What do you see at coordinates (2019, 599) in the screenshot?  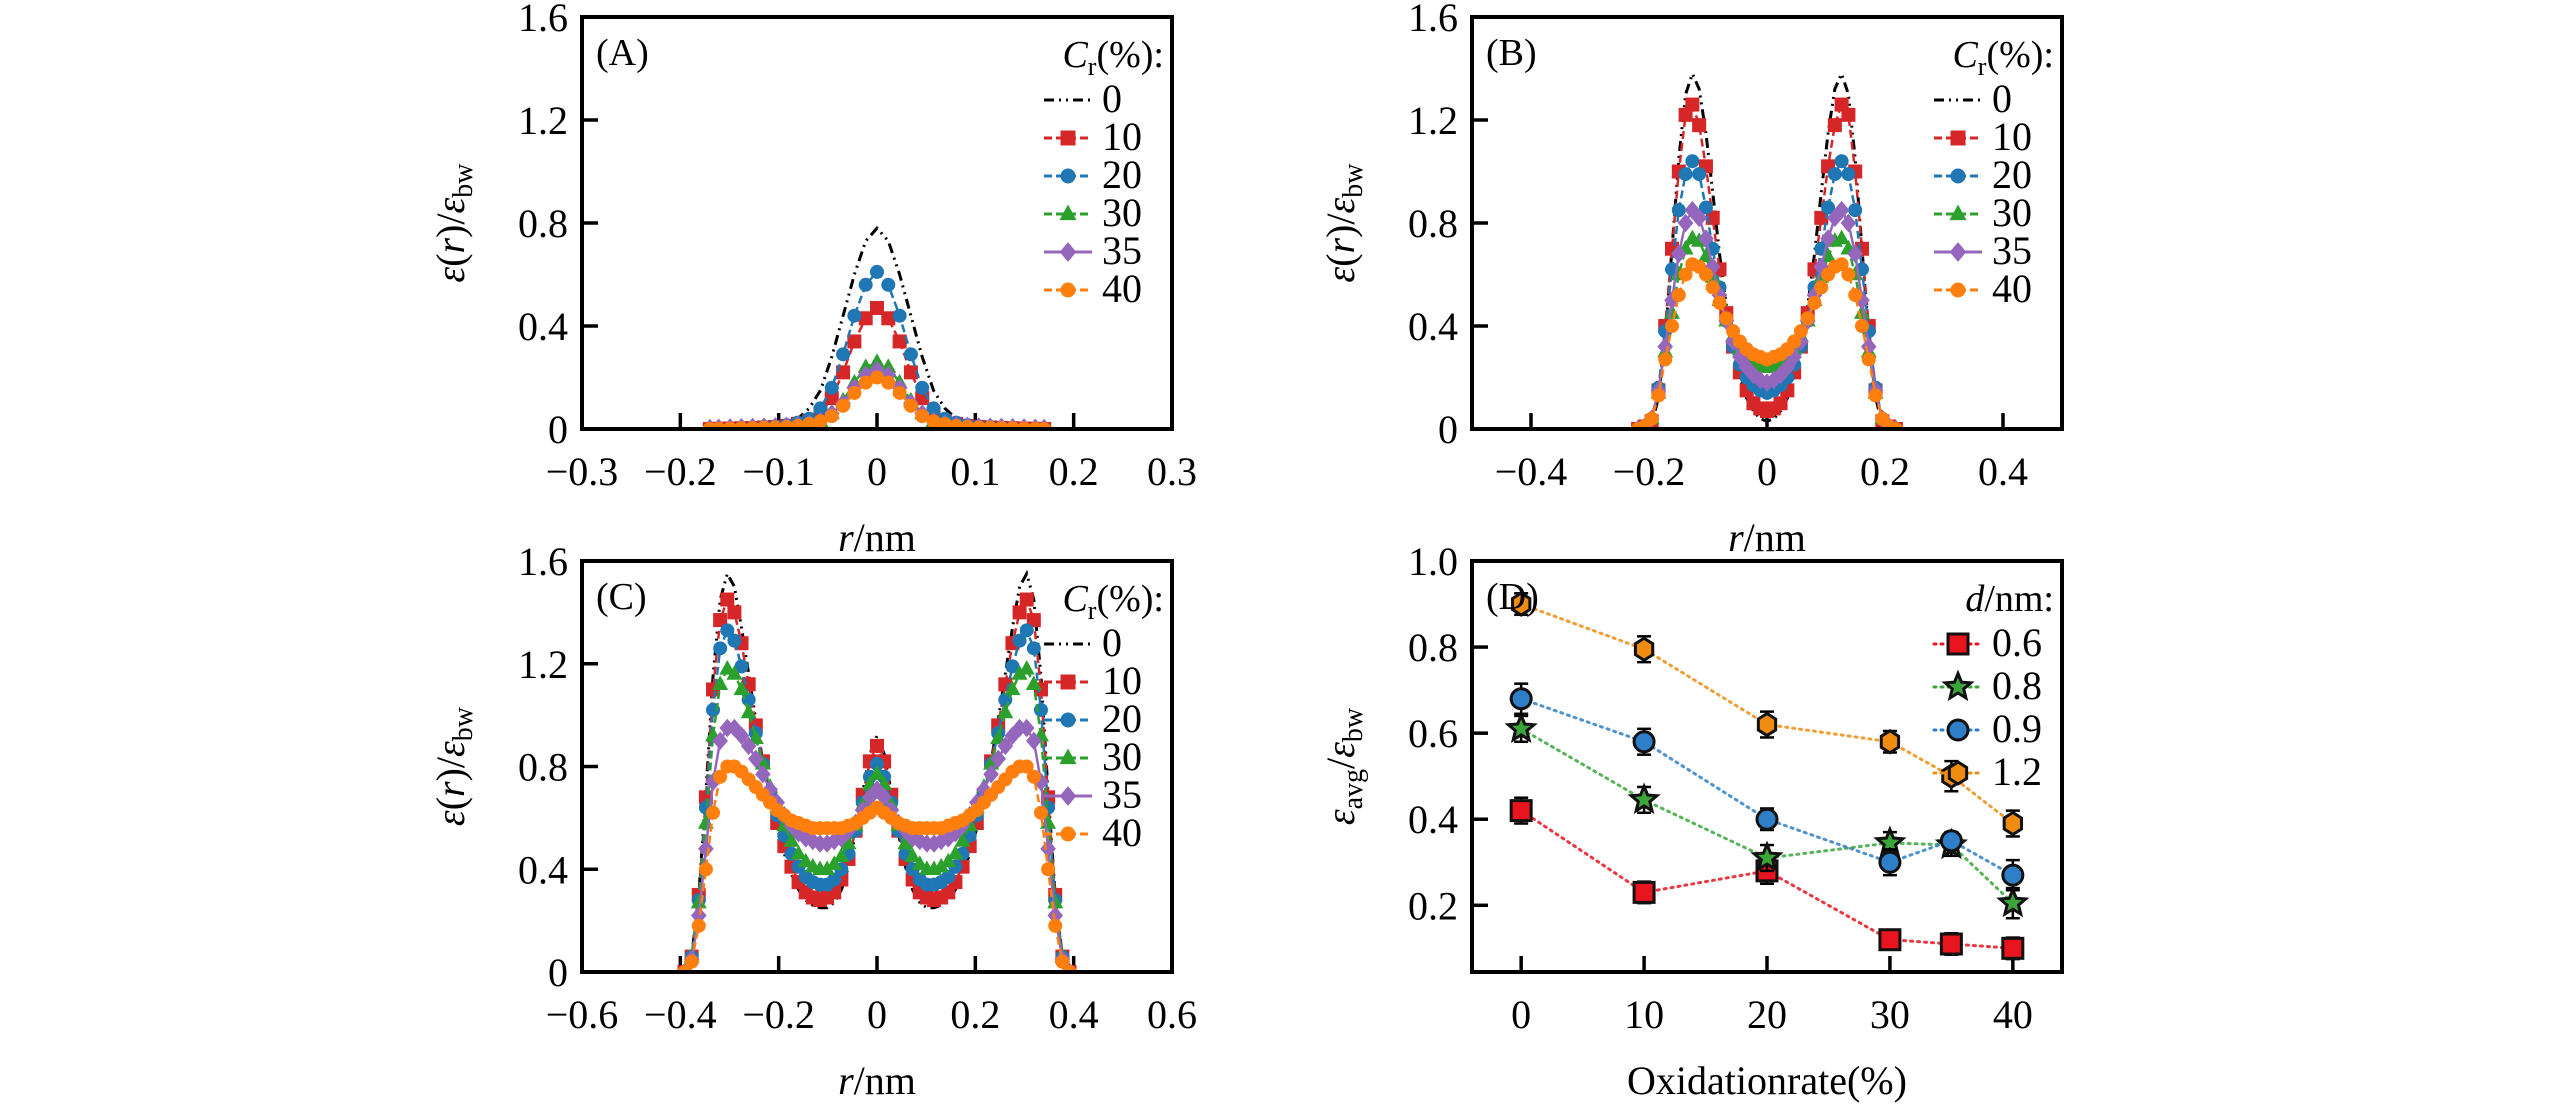 I see `legend-title-unit: /nm:` at bounding box center [2019, 599].